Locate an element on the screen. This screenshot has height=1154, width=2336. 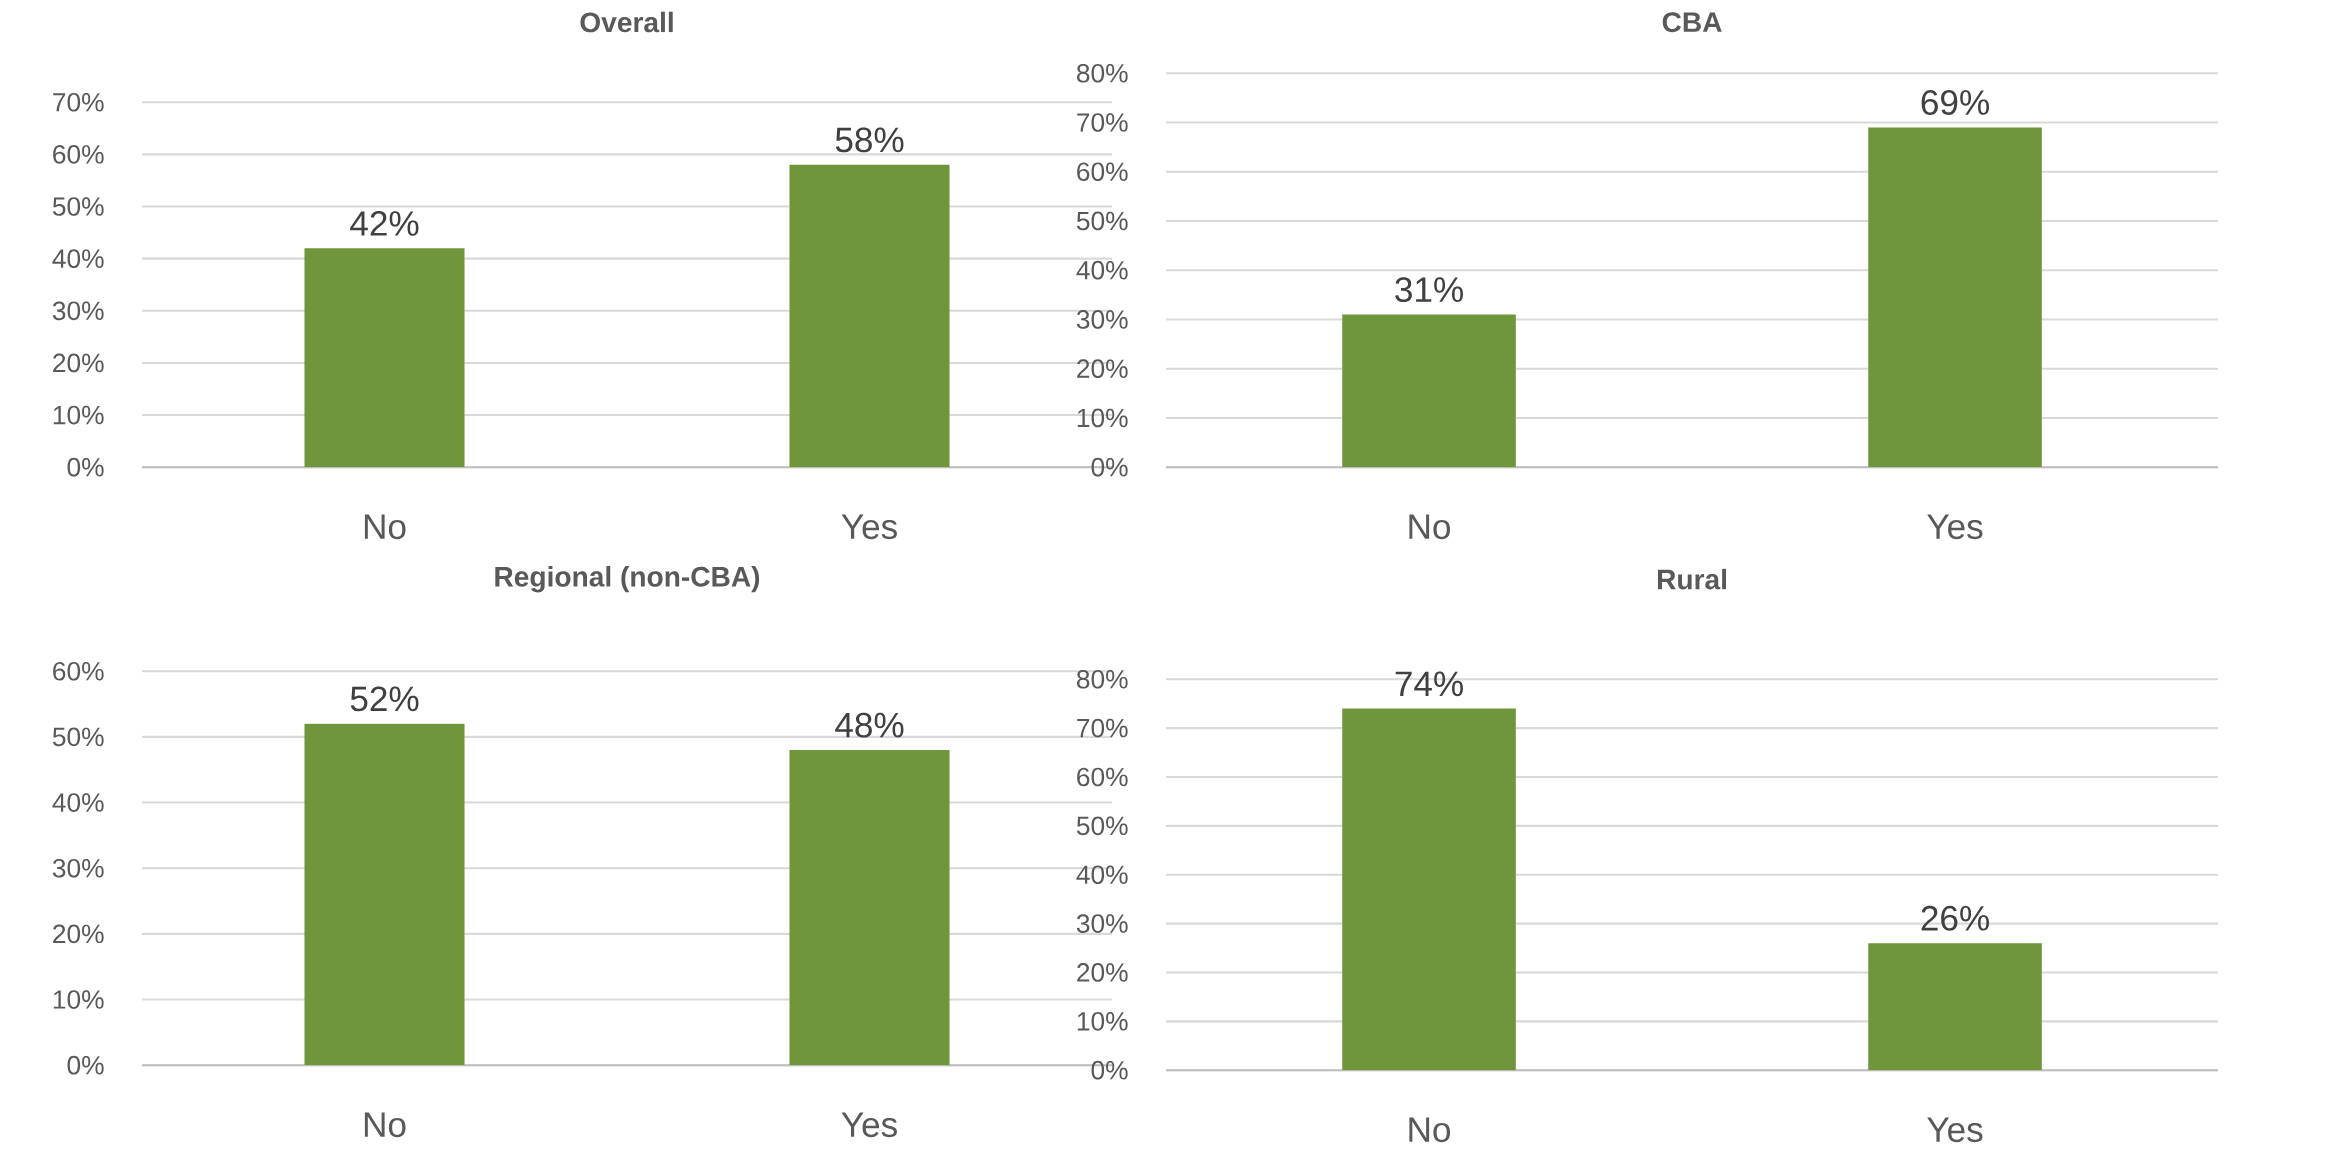
data-label: 48% is located at coordinates (869, 725).